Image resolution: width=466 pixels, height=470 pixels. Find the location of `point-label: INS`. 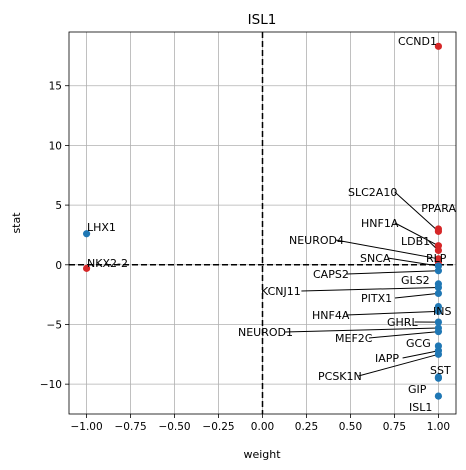

point-label: INS is located at coordinates (442, 311).